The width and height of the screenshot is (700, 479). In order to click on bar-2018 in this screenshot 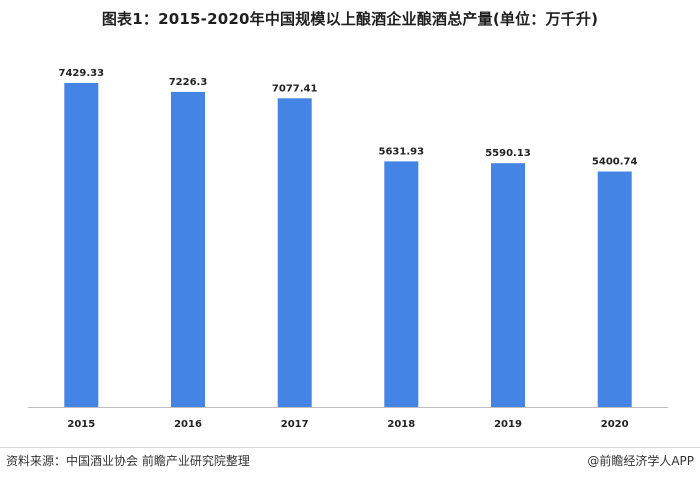, I will do `click(401, 284)`.